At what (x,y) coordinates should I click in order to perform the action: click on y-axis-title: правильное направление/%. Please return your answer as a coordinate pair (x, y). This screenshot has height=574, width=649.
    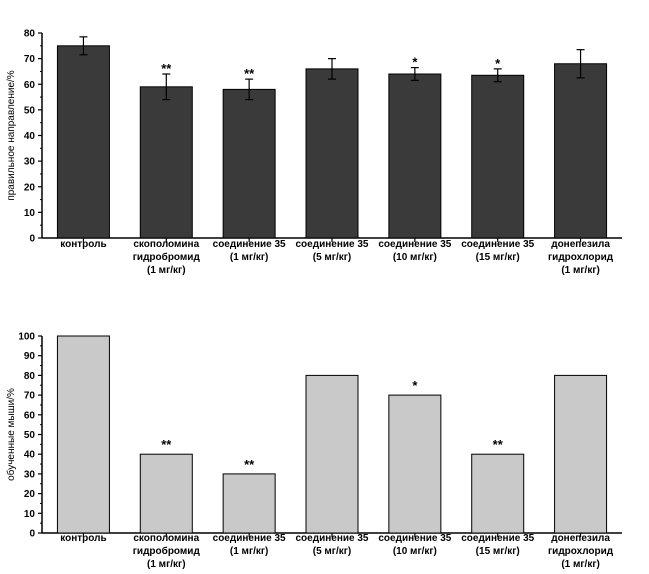
    Looking at the image, I should click on (11, 135).